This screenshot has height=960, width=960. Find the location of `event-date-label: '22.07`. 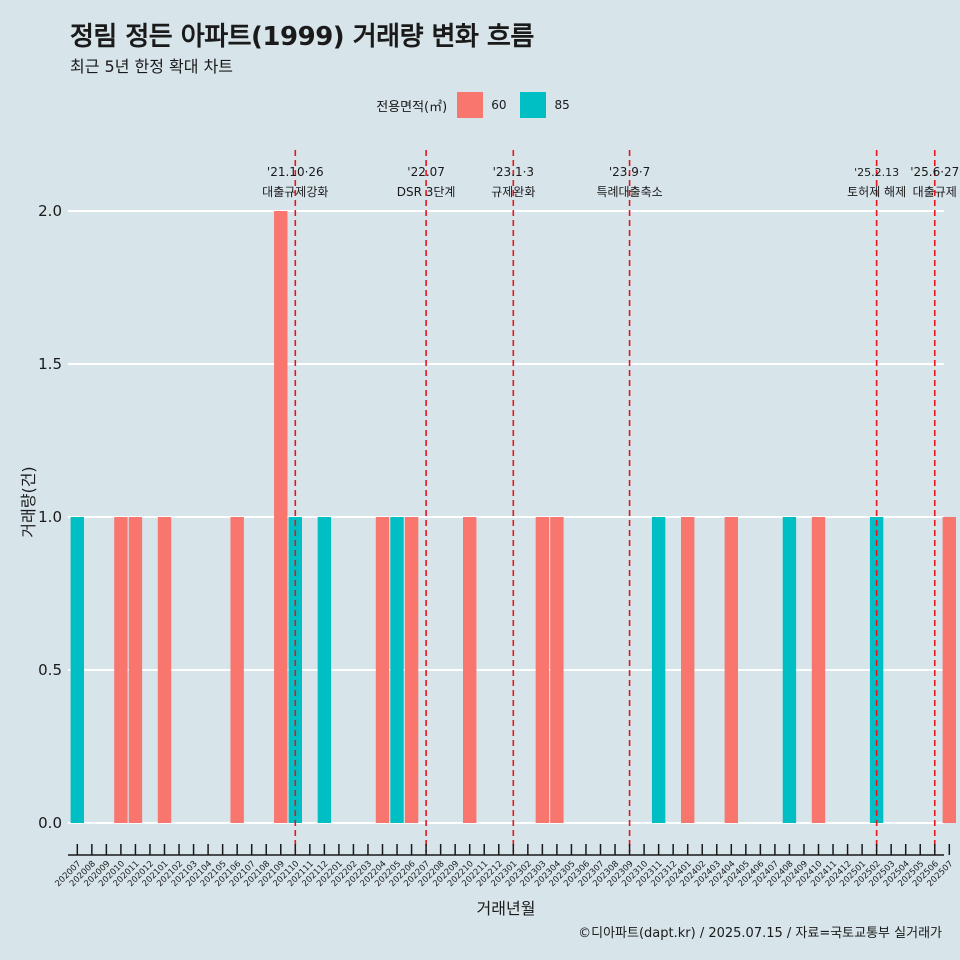

event-date-label: '22.07 is located at coordinates (426, 172).